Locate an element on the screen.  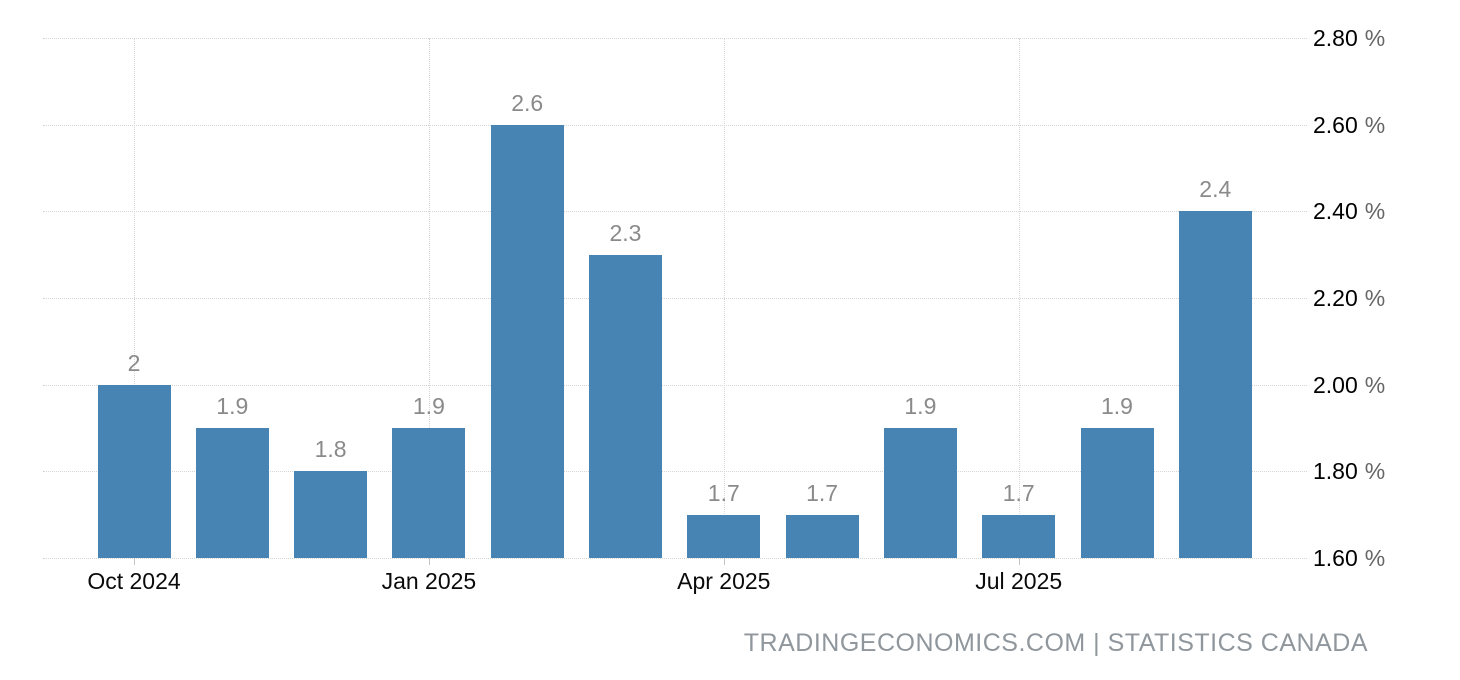
y-axis-label: 2.60% is located at coordinates (1349, 125).